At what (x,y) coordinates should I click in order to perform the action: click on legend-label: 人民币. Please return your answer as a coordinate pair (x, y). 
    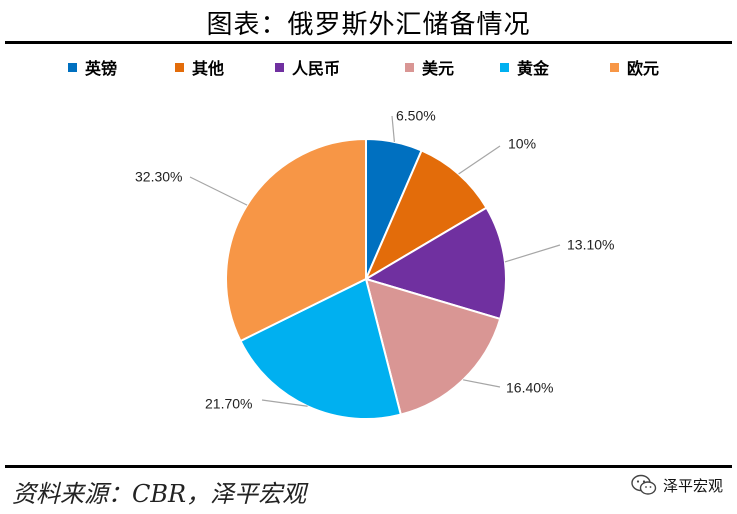
    Looking at the image, I should click on (316, 68).